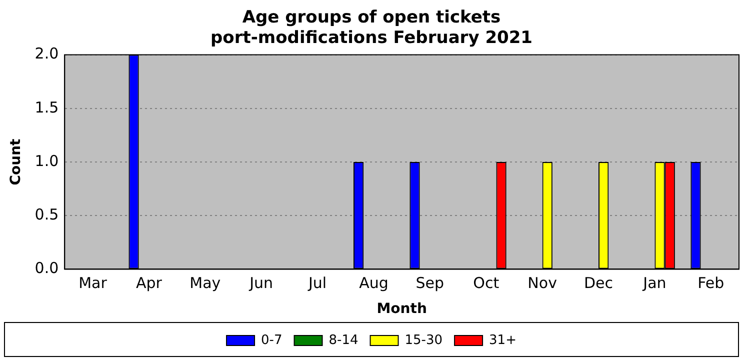 This screenshot has width=747, height=361. I want to click on x-tick-label: Jun, so click(261, 283).